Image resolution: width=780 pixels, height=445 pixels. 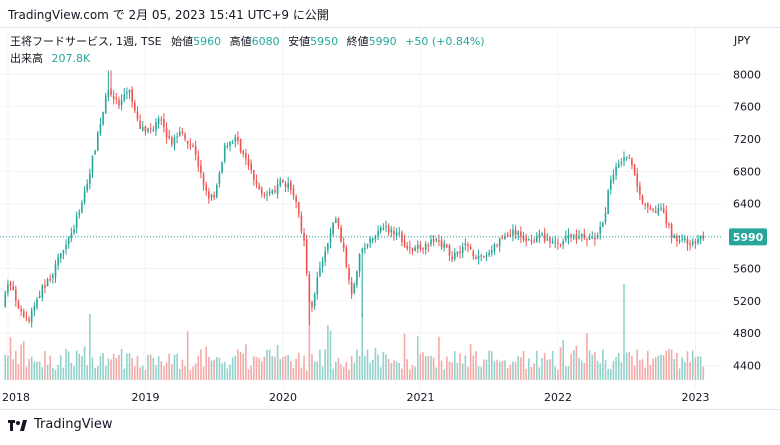 What do you see at coordinates (747, 171) in the screenshot?
I see `y-tick-label: 6800` at bounding box center [747, 171].